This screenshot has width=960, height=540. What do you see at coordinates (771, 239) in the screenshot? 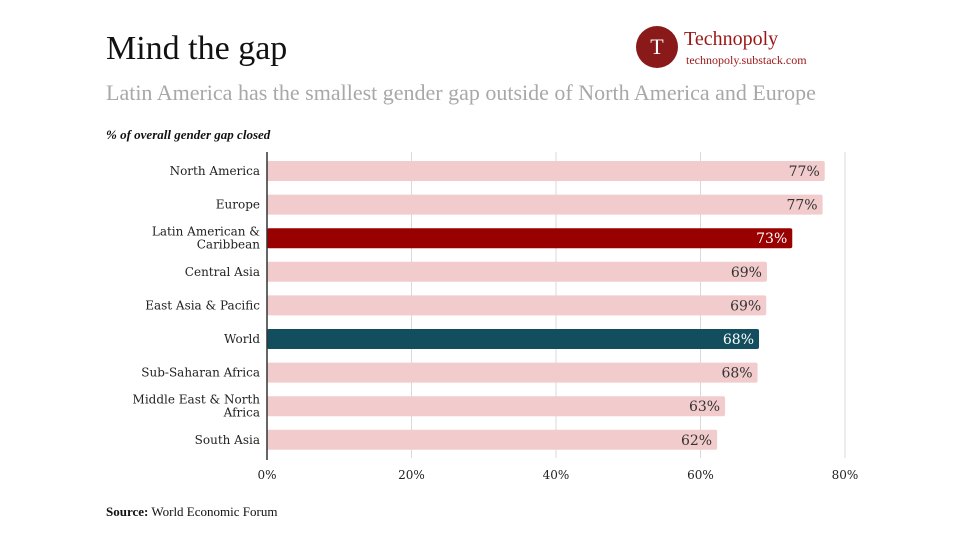
I see `data-label: 73%` at bounding box center [771, 239].